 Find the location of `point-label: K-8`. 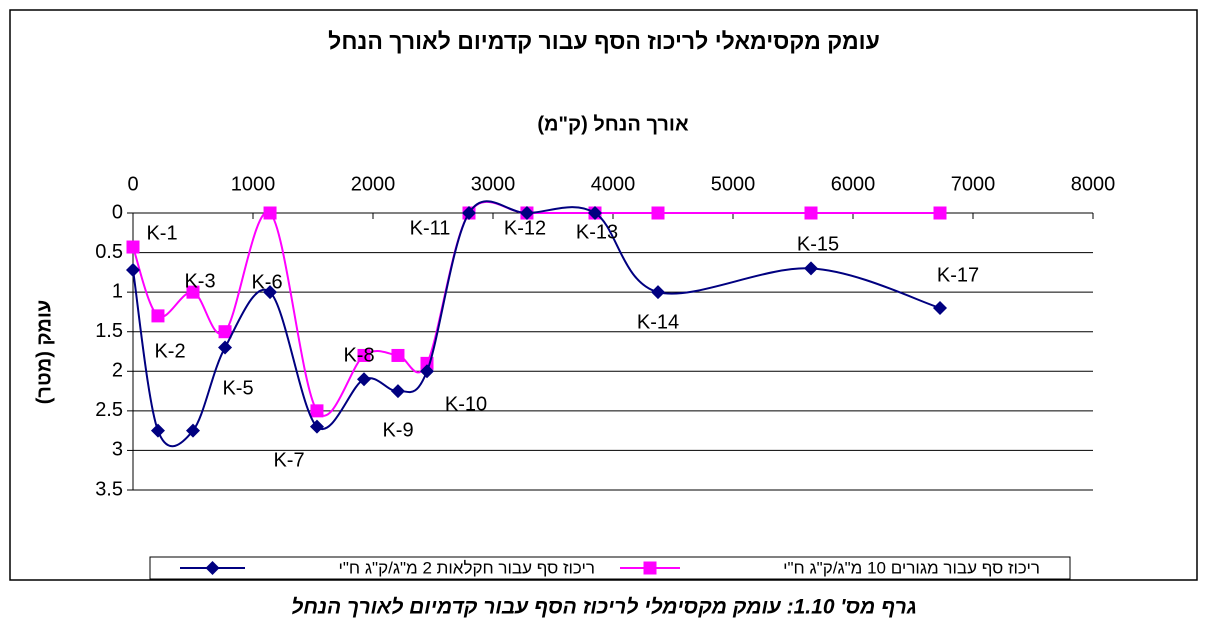

point-label: K-8 is located at coordinates (358, 355).